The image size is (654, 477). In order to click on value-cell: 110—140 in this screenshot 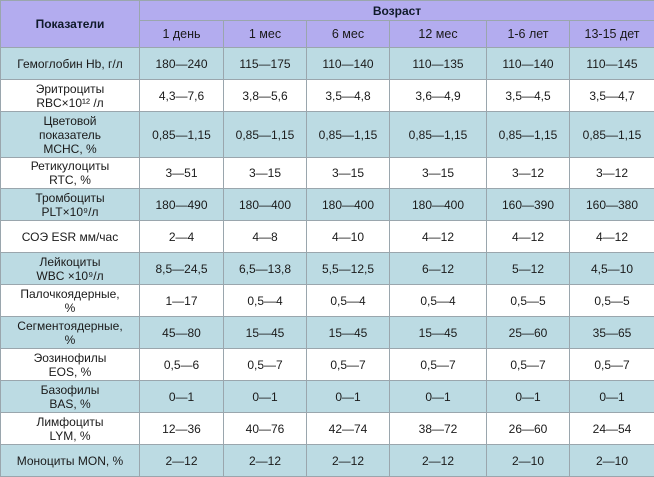, I will do `click(348, 64)`.